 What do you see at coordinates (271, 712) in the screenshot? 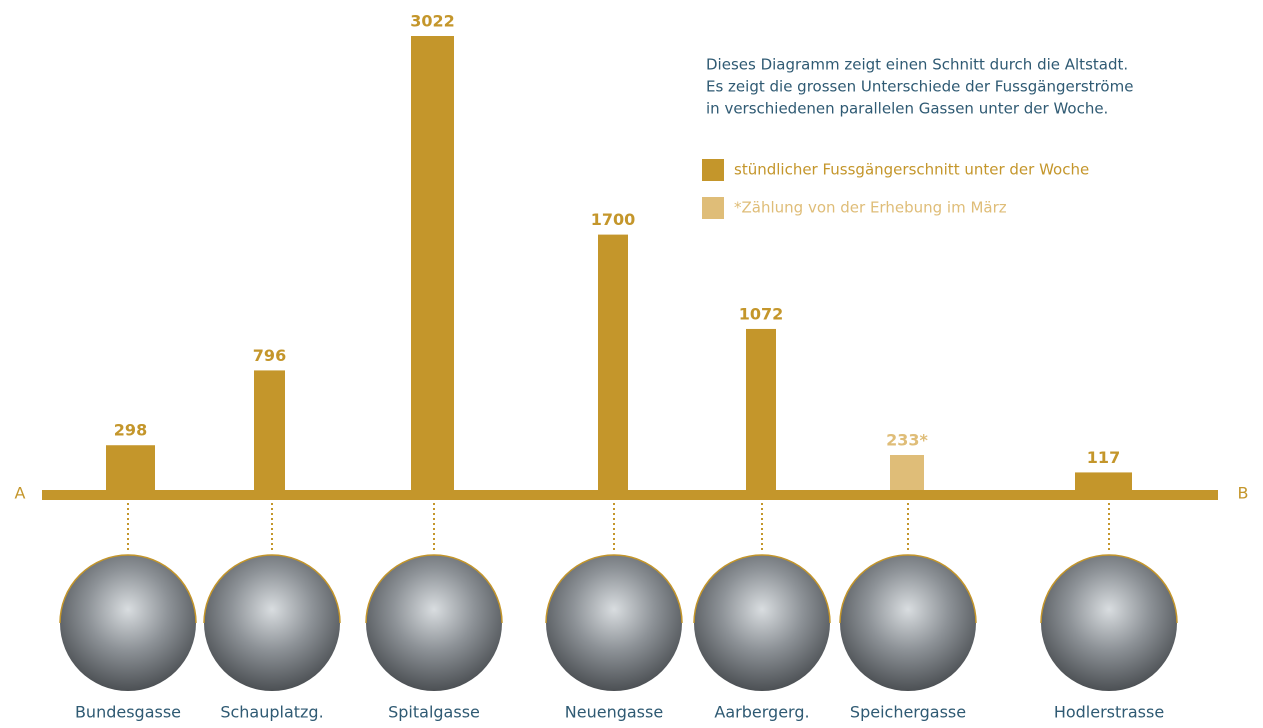
I see `category-label: Schauplatzg.` at bounding box center [271, 712].